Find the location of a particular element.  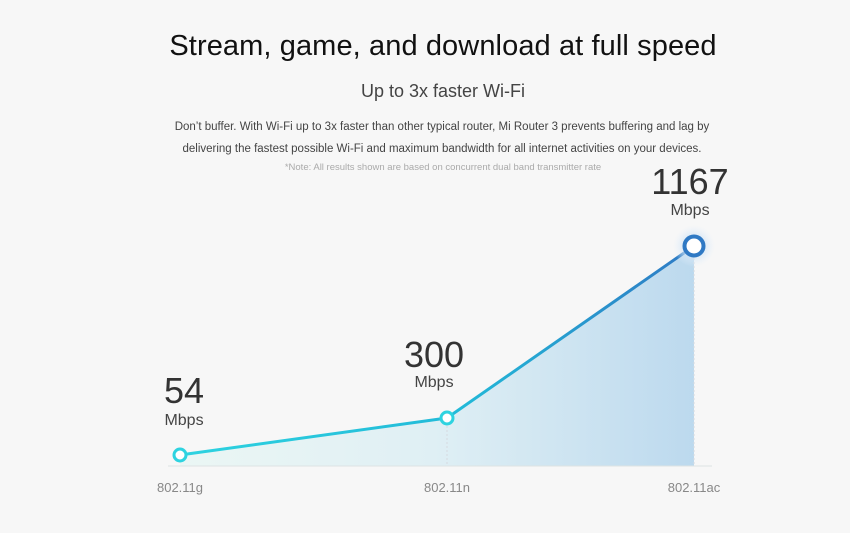

x-tick-label: 802.11g is located at coordinates (180, 487).